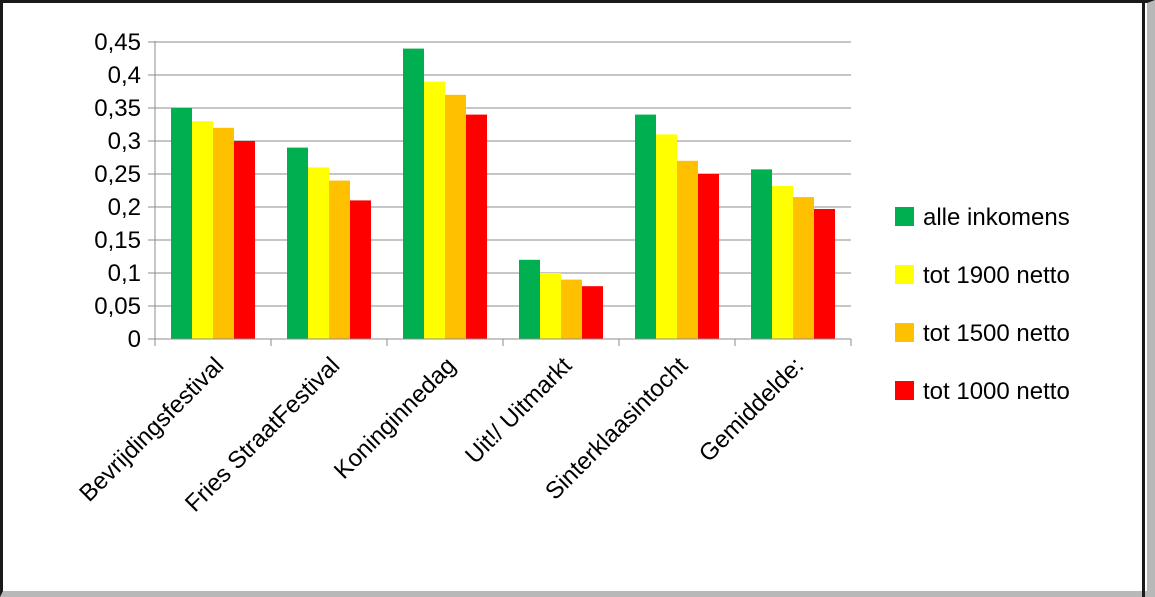  What do you see at coordinates (124, 273) in the screenshot?
I see `y-tick-label: 0,1` at bounding box center [124, 273].